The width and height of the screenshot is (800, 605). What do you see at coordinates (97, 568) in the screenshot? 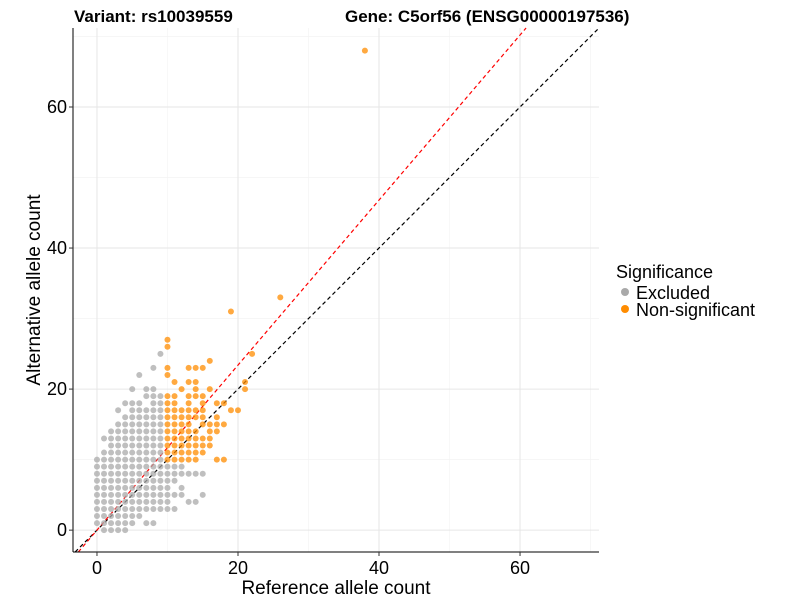
I see `x-tick-label: 0` at bounding box center [97, 568].